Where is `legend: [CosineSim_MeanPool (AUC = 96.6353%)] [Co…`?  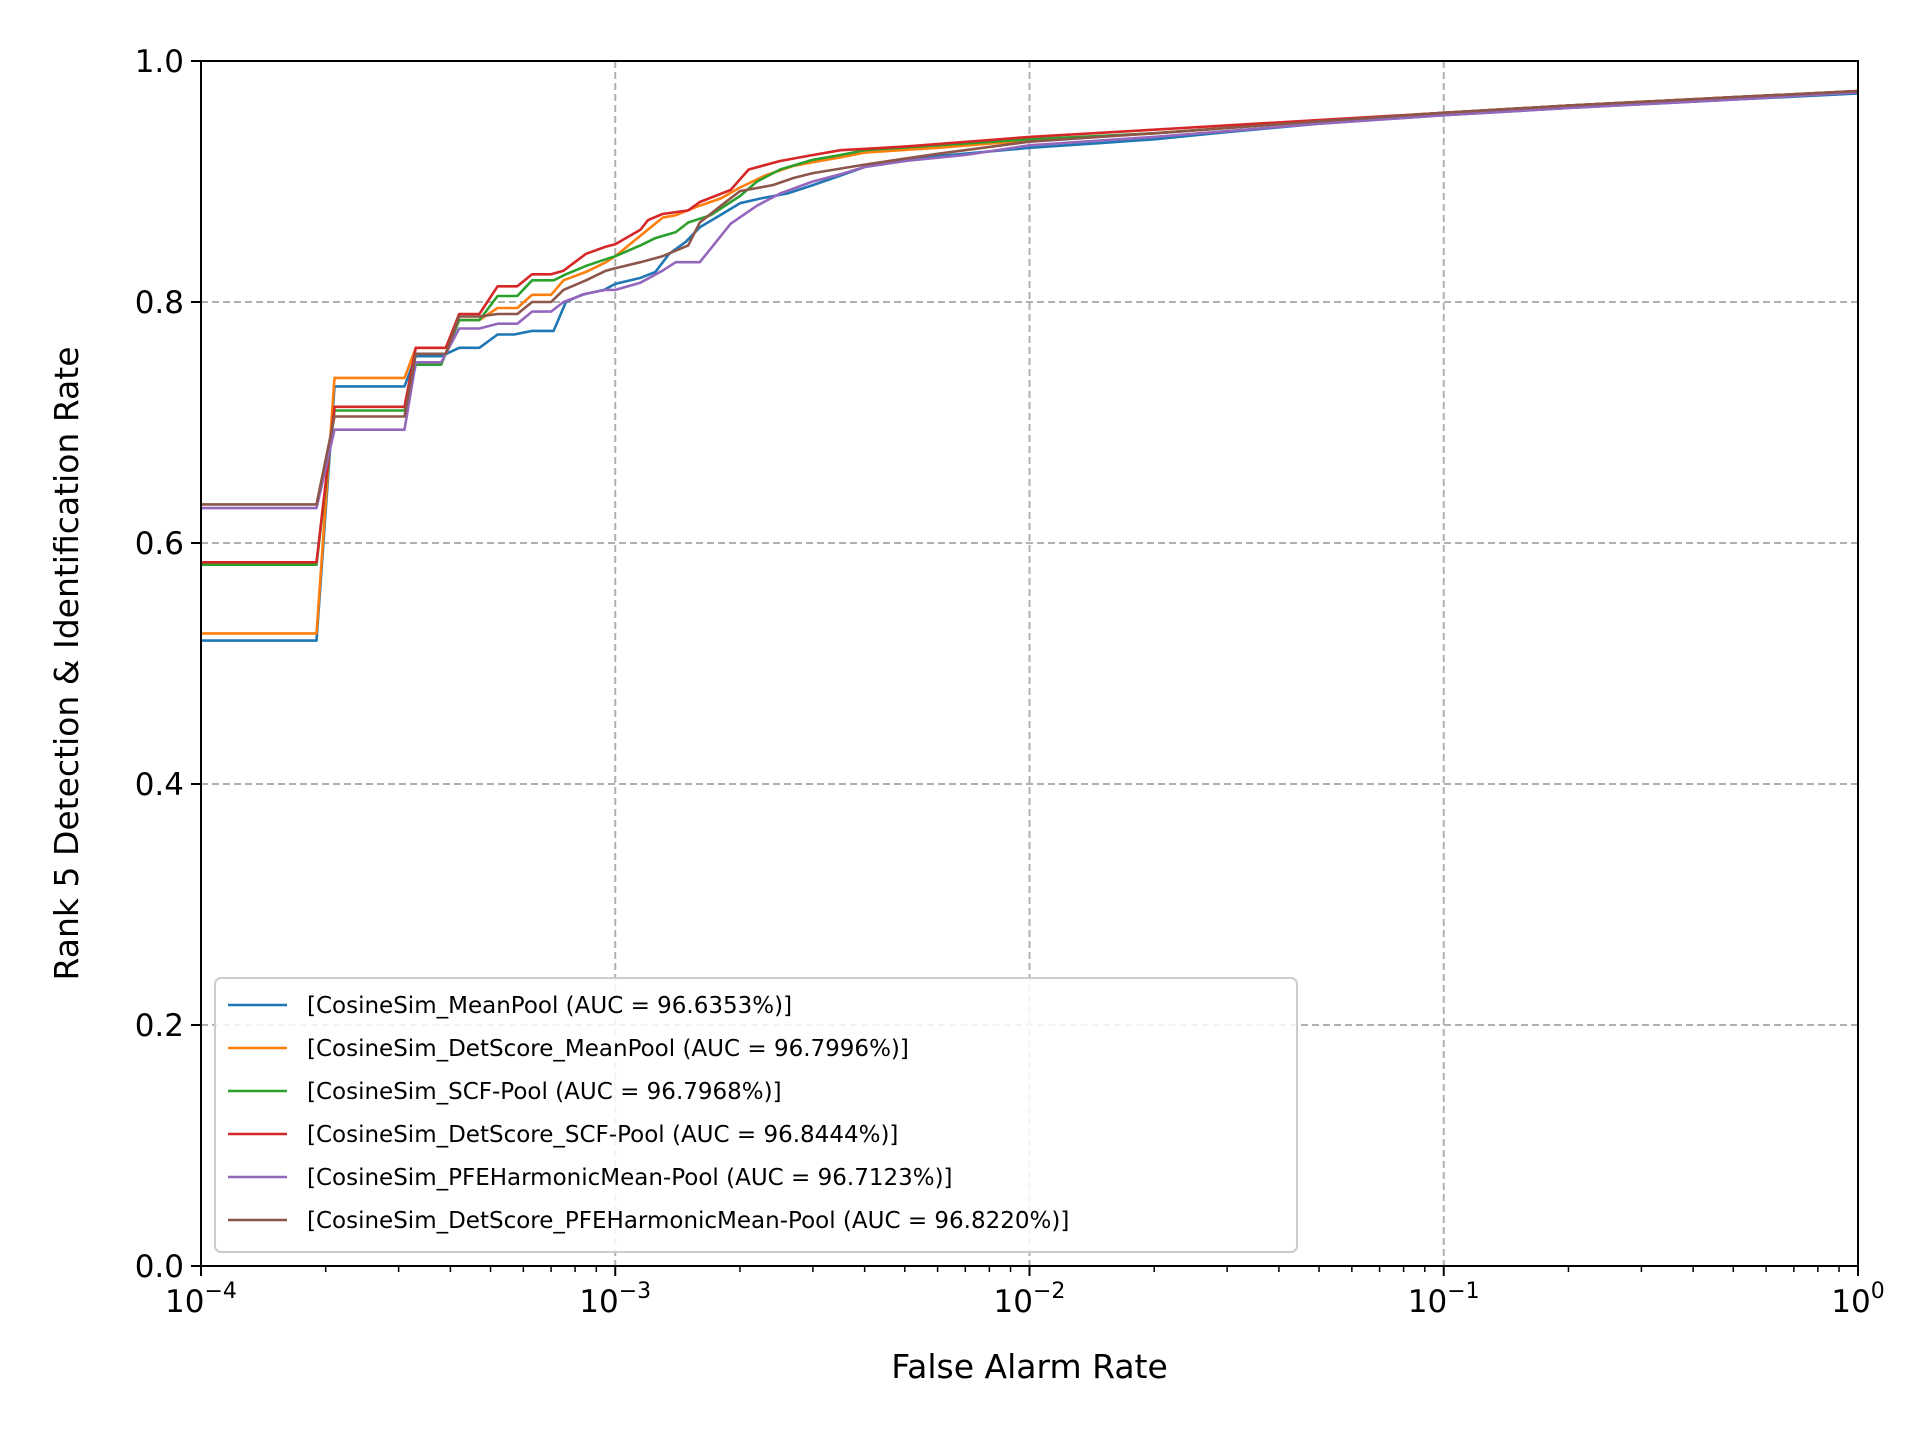
legend: [CosineSim_MeanPool (AUC = 96.6353%)] [Co… is located at coordinates (756, 1115).